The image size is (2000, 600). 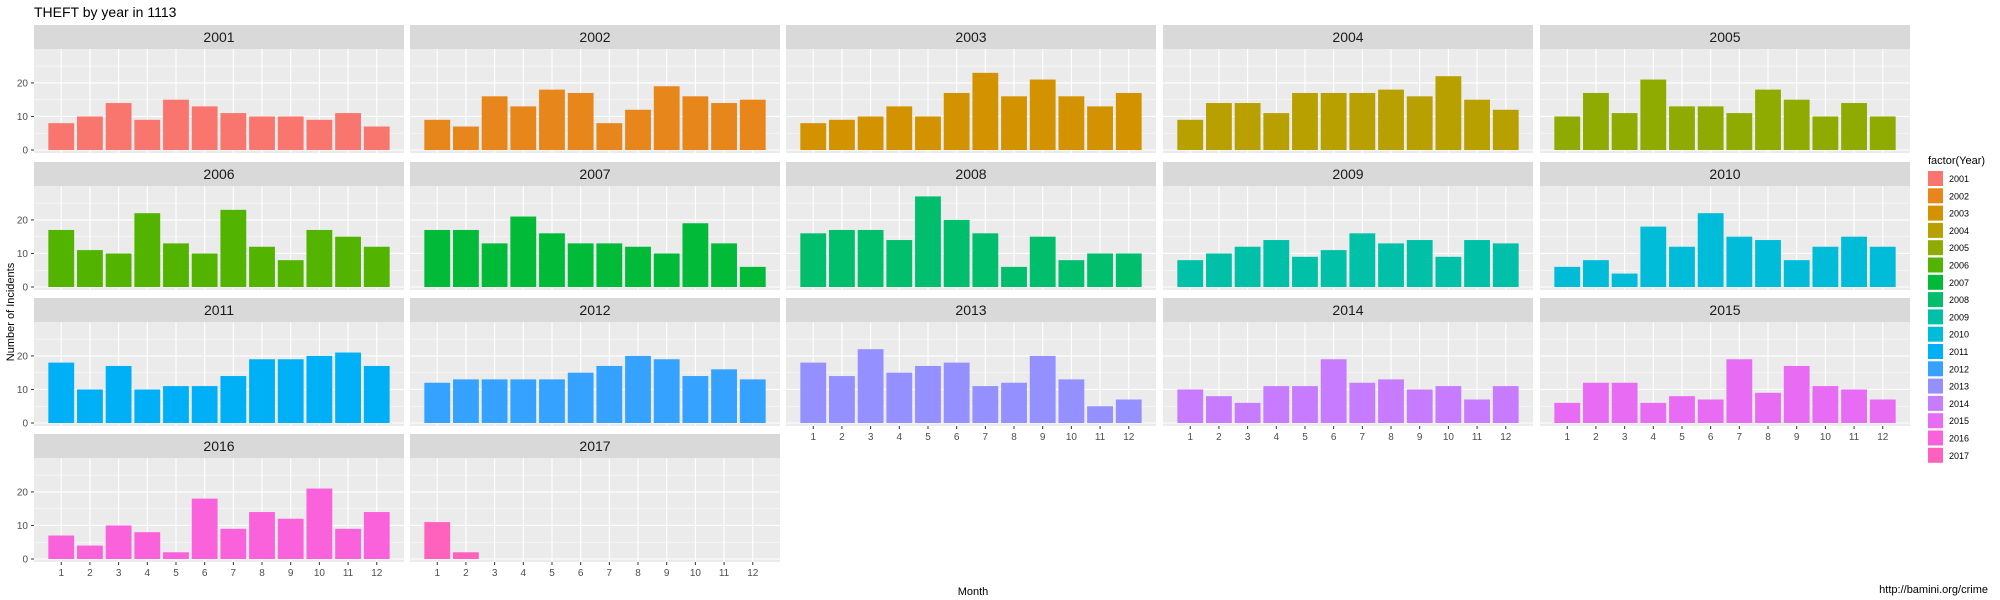 I want to click on facet-strip-label: 2006, so click(x=218, y=174).